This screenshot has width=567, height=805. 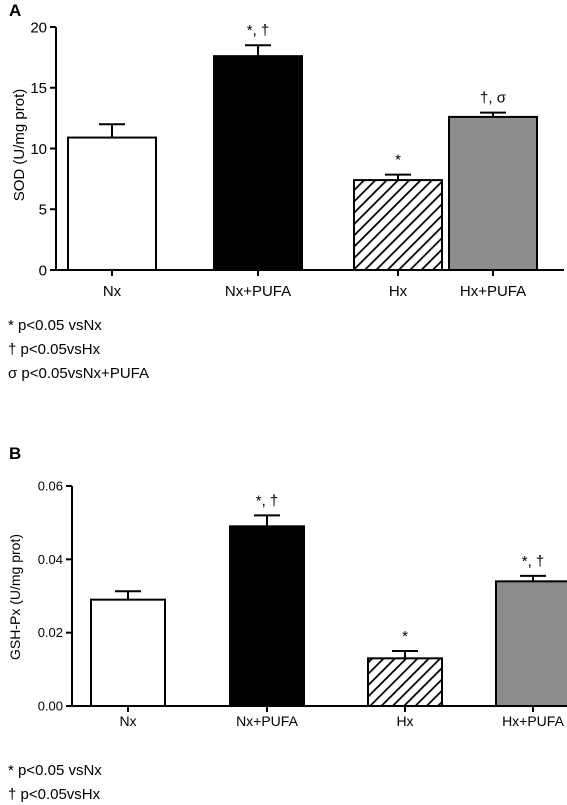 I want to click on panel-a-footnote-3: σ p<0.05vsNx+PUFA, so click(x=78, y=373).